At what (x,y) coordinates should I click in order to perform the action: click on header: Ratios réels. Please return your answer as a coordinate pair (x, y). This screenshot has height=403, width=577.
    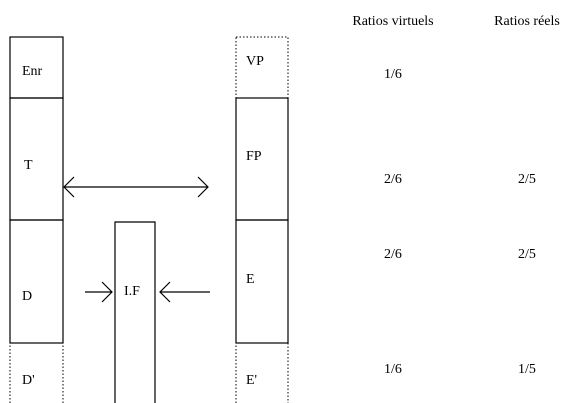
    Looking at the image, I should click on (527, 21).